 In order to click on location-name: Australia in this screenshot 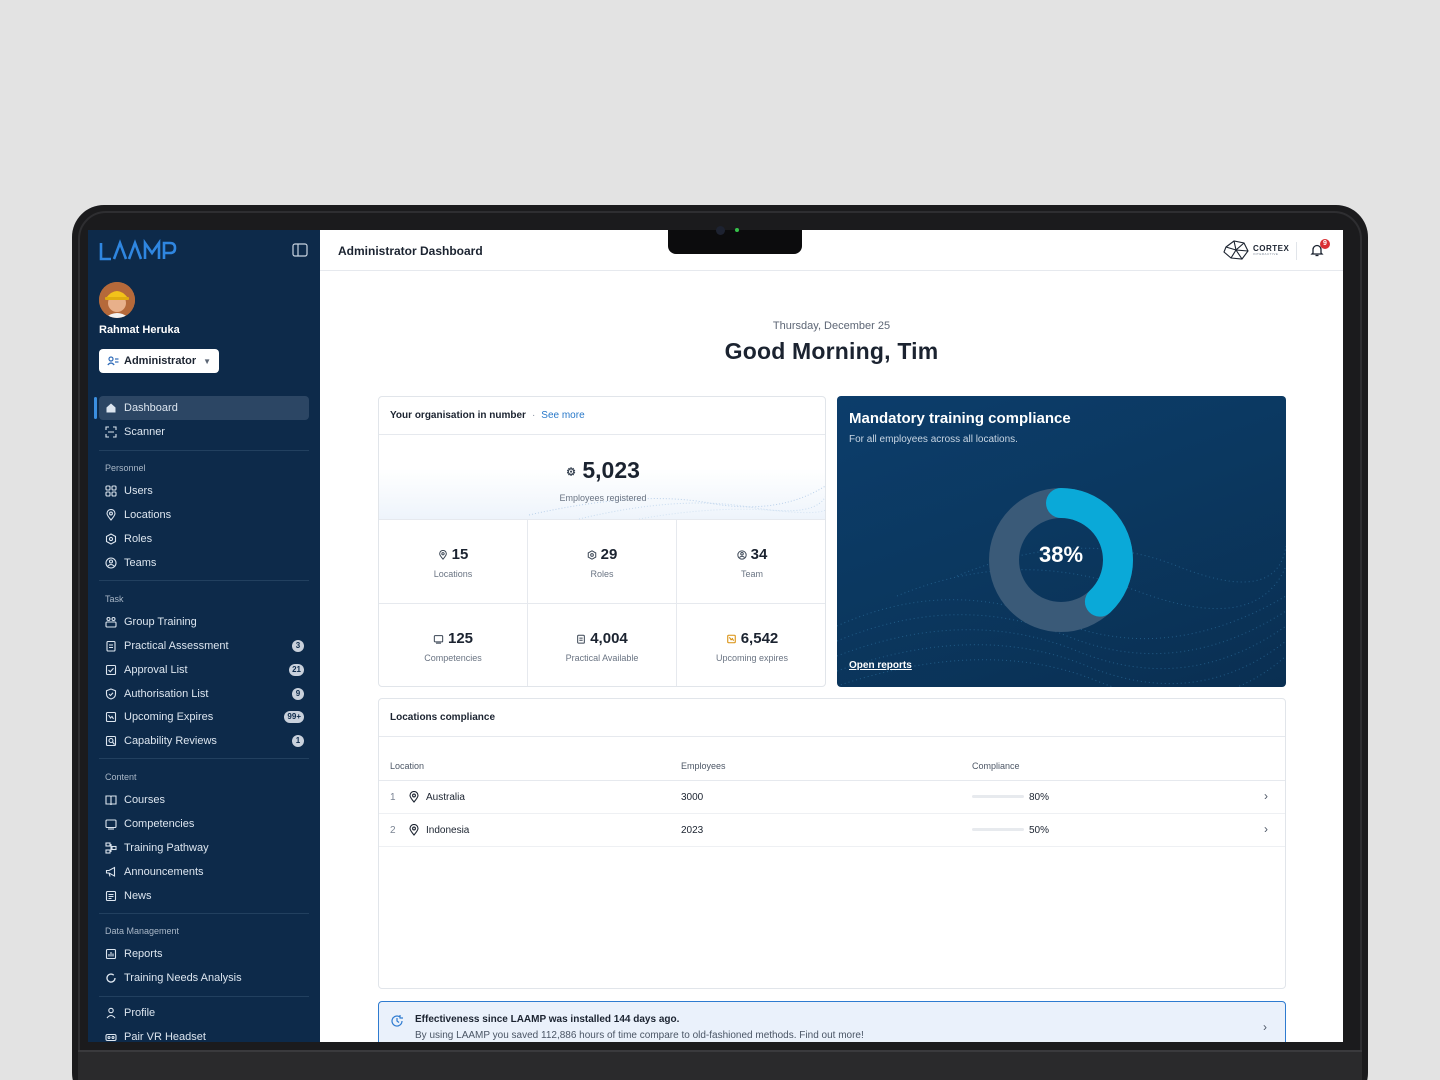, I will do `click(445, 797)`.